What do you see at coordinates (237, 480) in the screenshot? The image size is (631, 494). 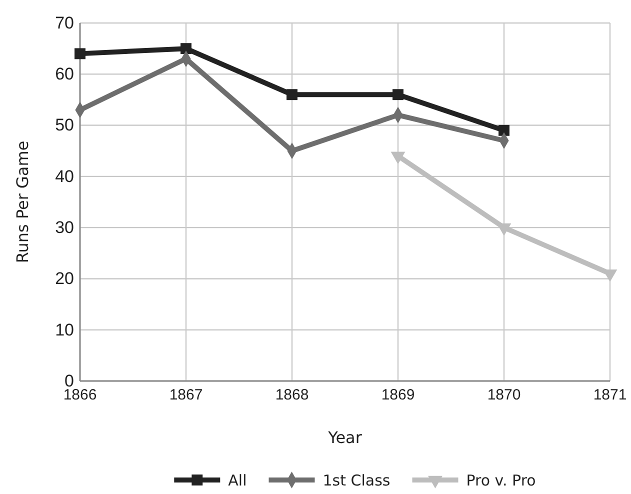 I see `legend-label: All` at bounding box center [237, 480].